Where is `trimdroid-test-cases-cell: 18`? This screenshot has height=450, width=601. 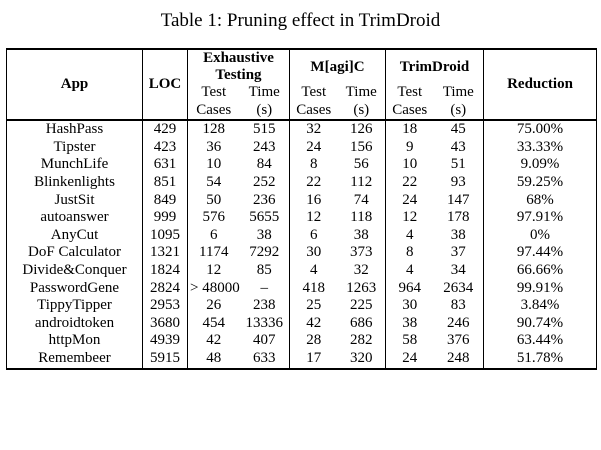 trimdroid-test-cases-cell: 18 is located at coordinates (410, 129).